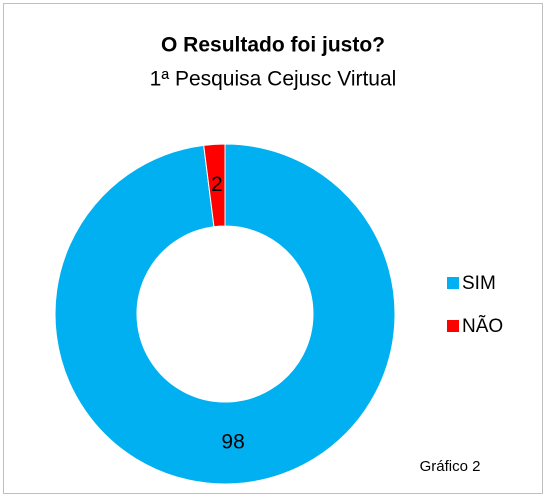 The image size is (547, 498). What do you see at coordinates (273, 45) in the screenshot?
I see `chart-title: O Resultado foi justo?` at bounding box center [273, 45].